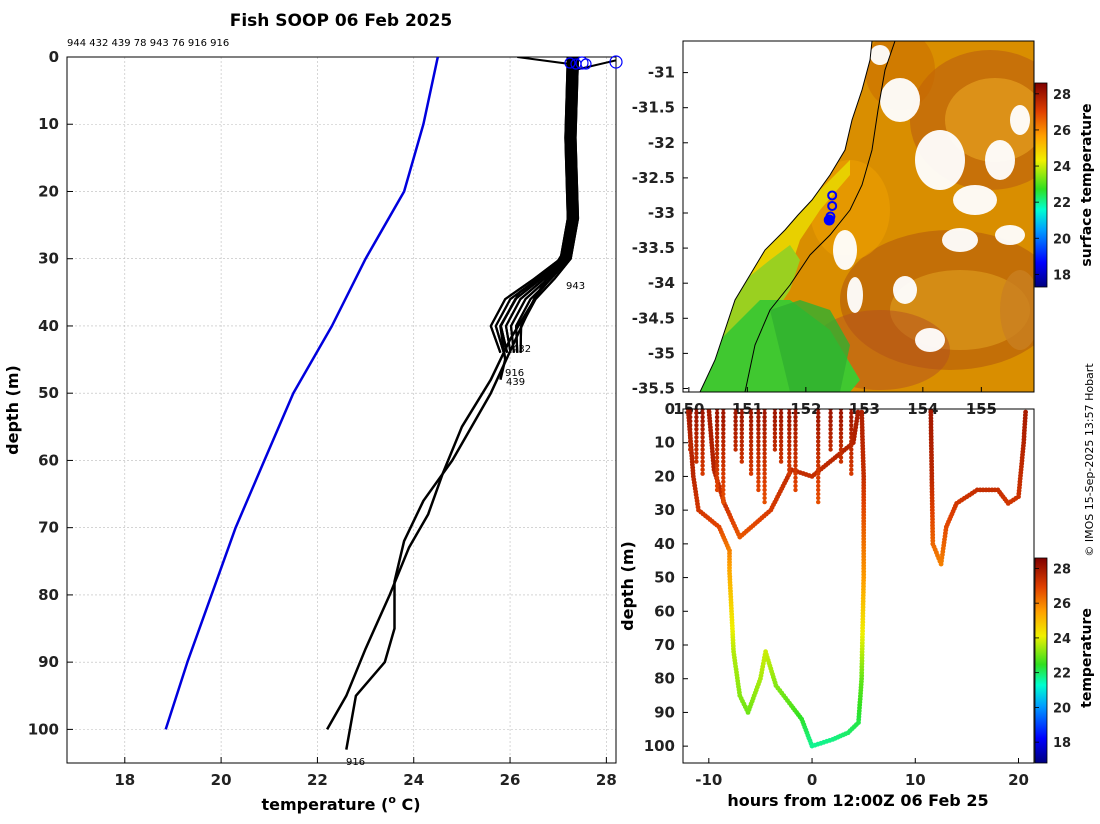  I want to click on section-y-tick-label: 10, so click(664, 443).